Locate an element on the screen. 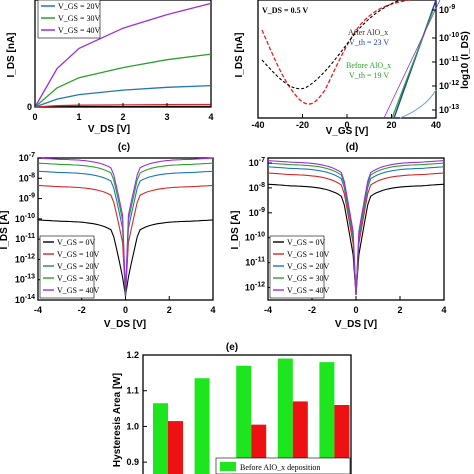 This screenshot has width=474, height=474. annotation-vth-before: V_th = 19 V is located at coordinates (369, 75).